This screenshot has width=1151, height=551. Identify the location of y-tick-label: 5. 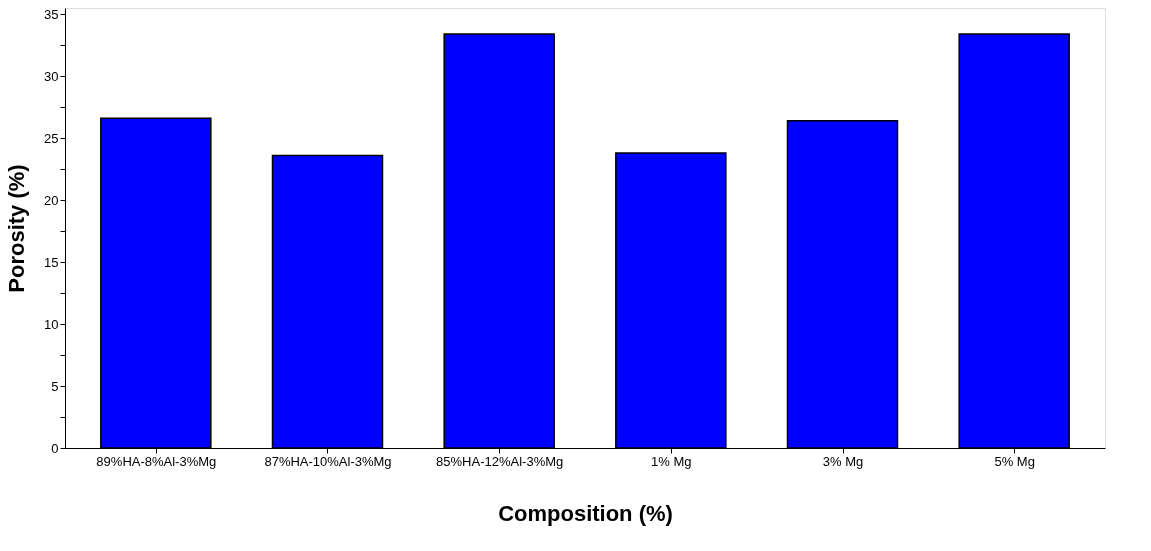
(55, 386).